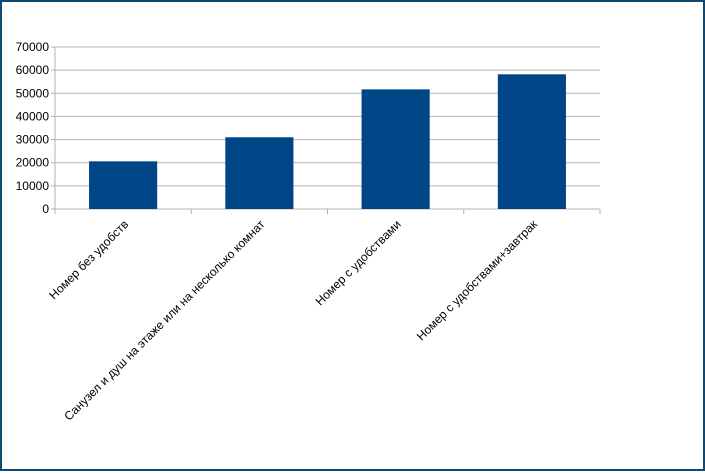 The height and width of the screenshot is (474, 705). I want to click on x-tick-label: Номер с удобствами+завтрак, so click(477, 280).